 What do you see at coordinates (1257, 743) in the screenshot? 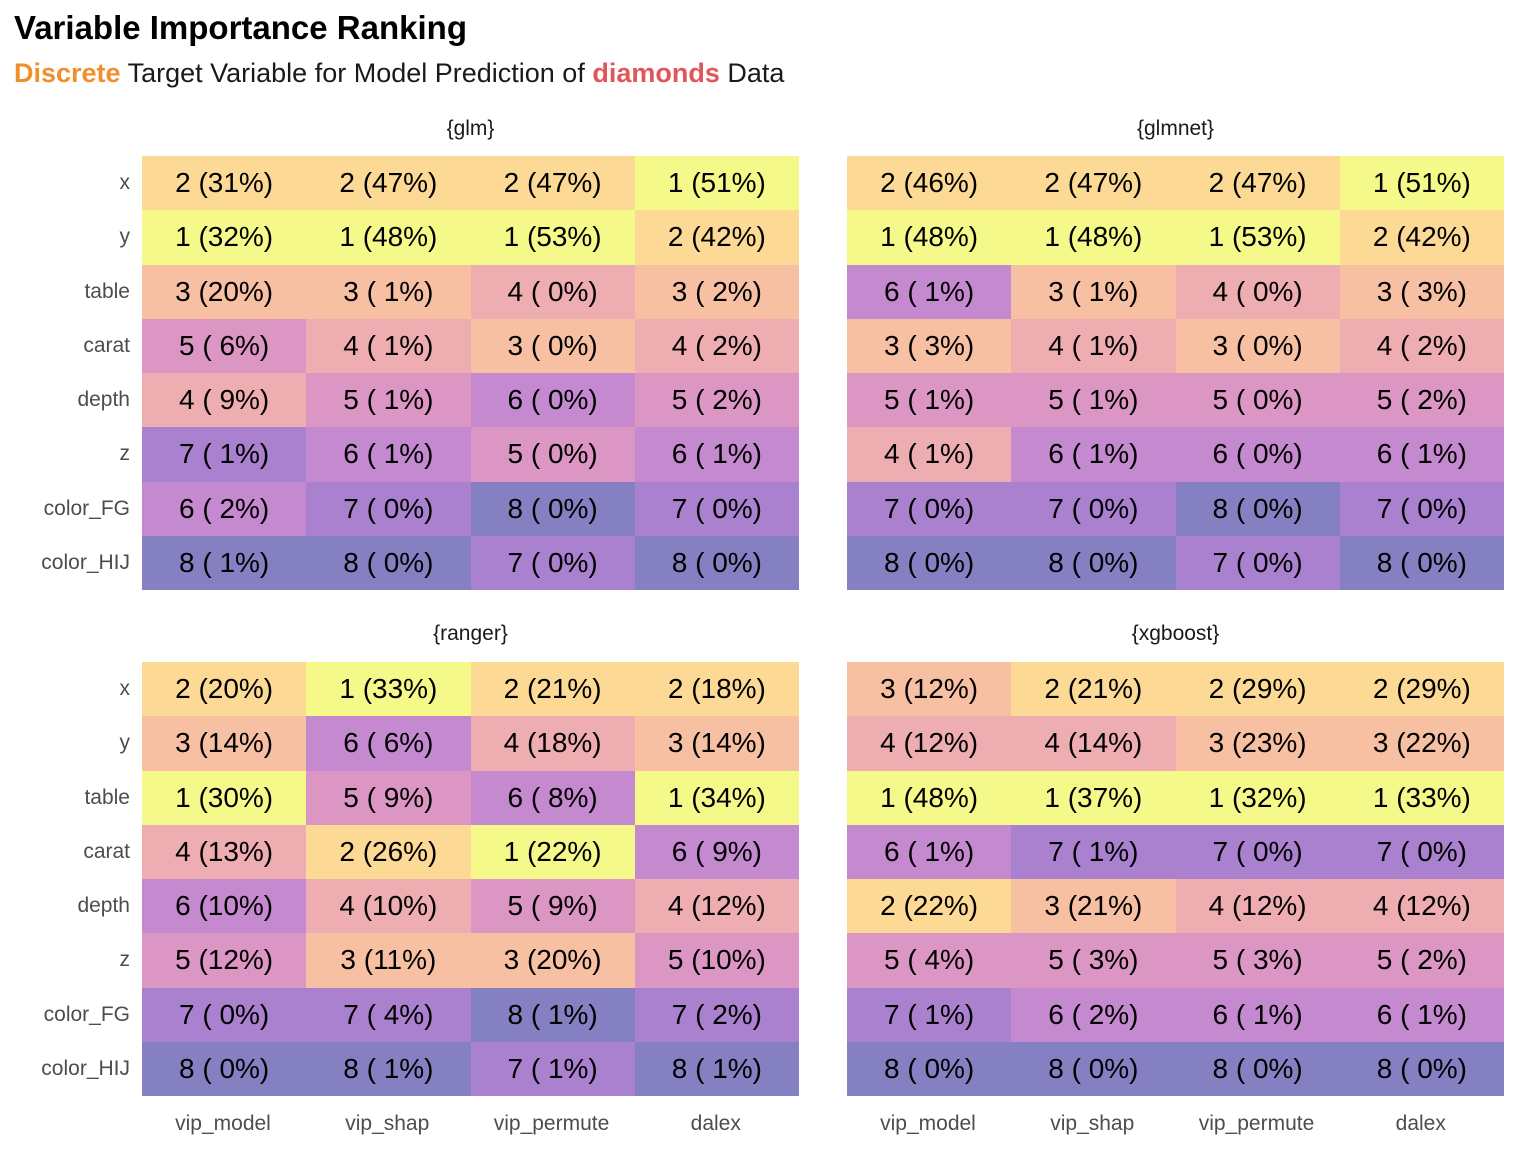
I see `heatmap-cell: 3 (23%)` at bounding box center [1257, 743].